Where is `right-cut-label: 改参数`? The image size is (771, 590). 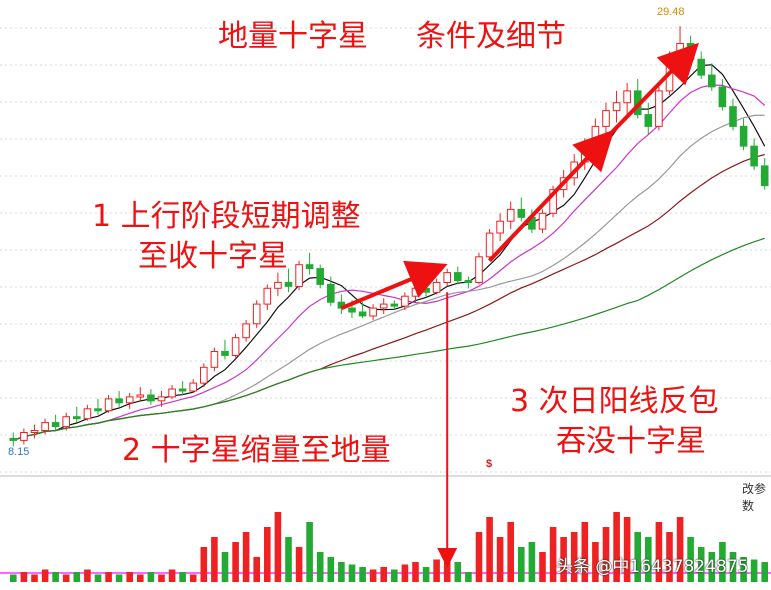 right-cut-label: 改参数 is located at coordinates (754, 497).